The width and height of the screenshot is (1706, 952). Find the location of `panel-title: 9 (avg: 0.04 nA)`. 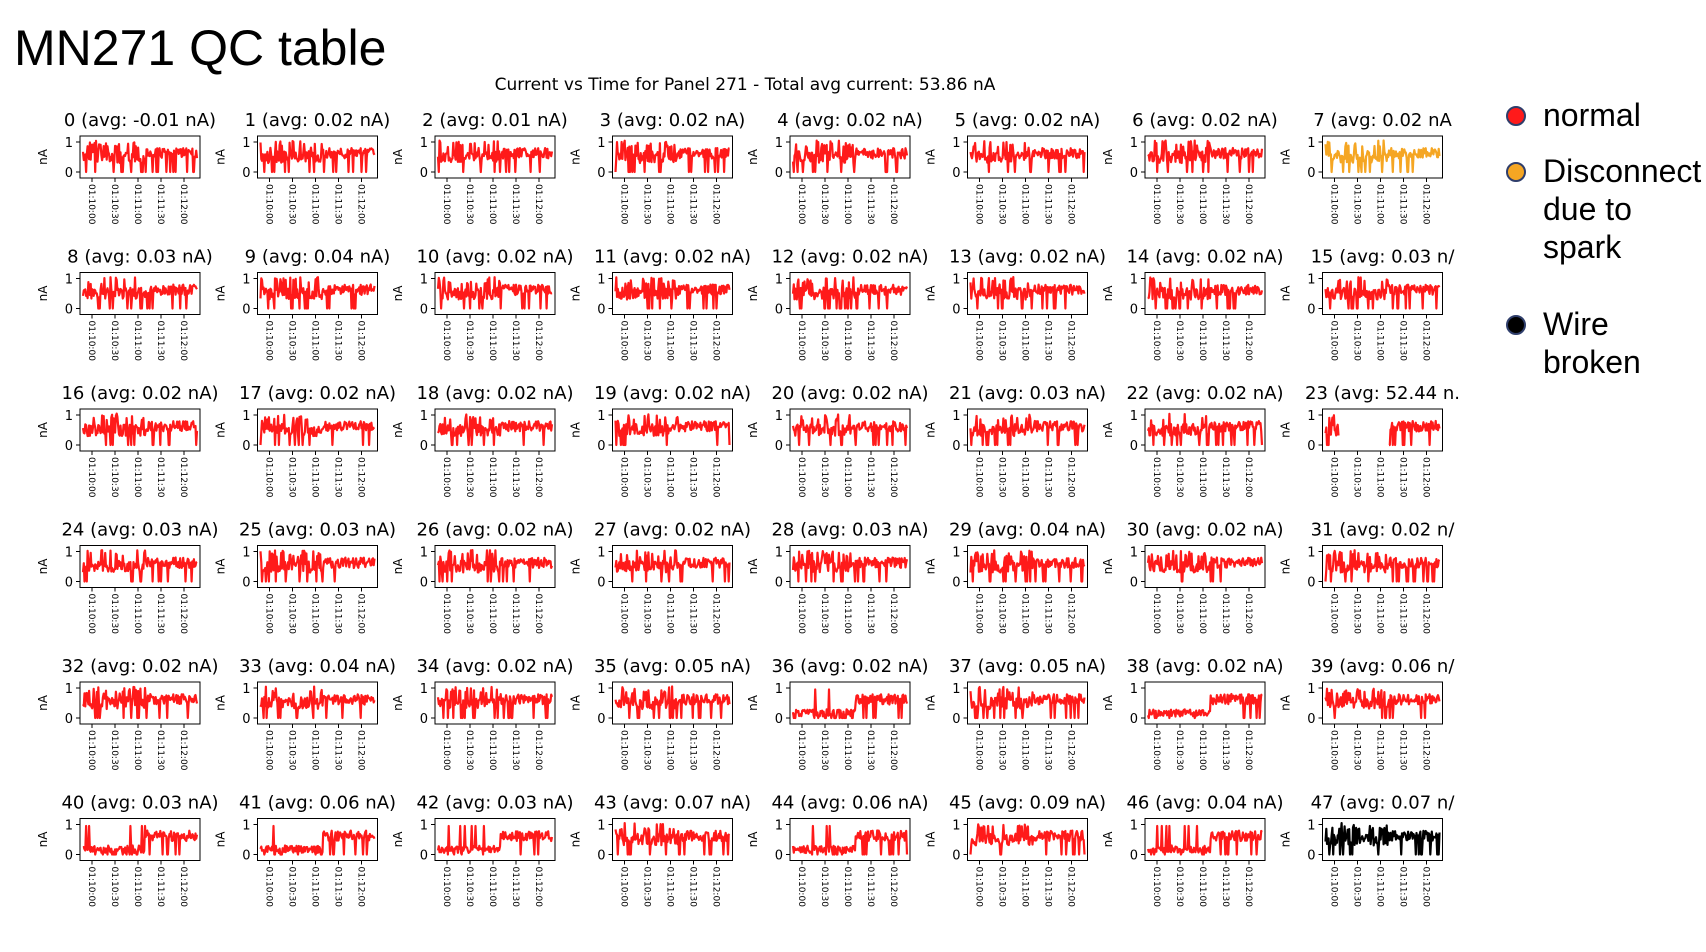

panel-title: 9 (avg: 0.04 nA) is located at coordinates (318, 257).